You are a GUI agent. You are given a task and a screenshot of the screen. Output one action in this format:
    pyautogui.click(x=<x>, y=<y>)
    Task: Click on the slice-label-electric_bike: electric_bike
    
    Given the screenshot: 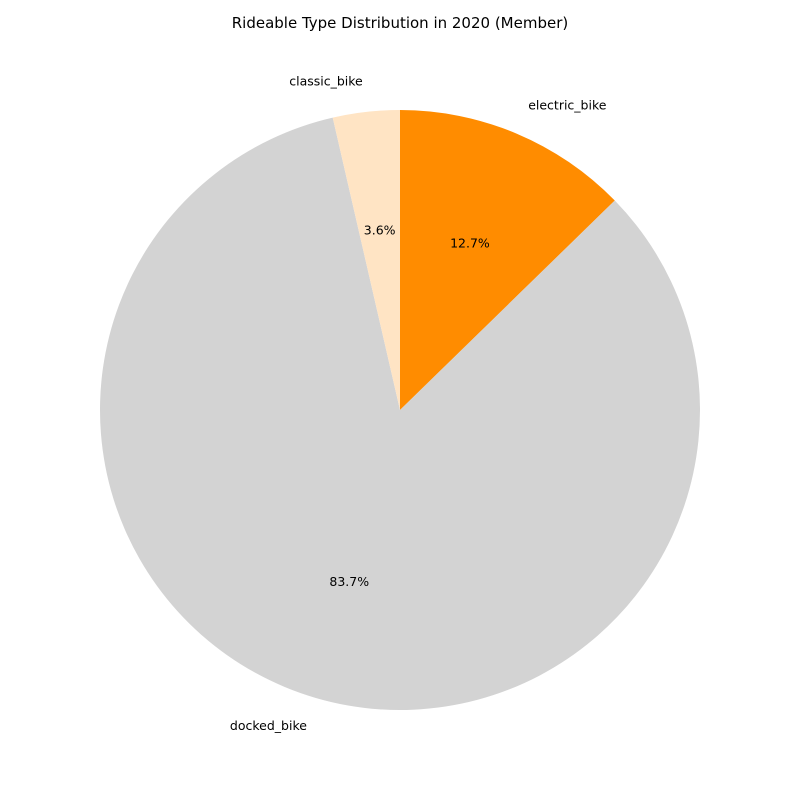 What is the action you would take?
    pyautogui.click(x=567, y=104)
    